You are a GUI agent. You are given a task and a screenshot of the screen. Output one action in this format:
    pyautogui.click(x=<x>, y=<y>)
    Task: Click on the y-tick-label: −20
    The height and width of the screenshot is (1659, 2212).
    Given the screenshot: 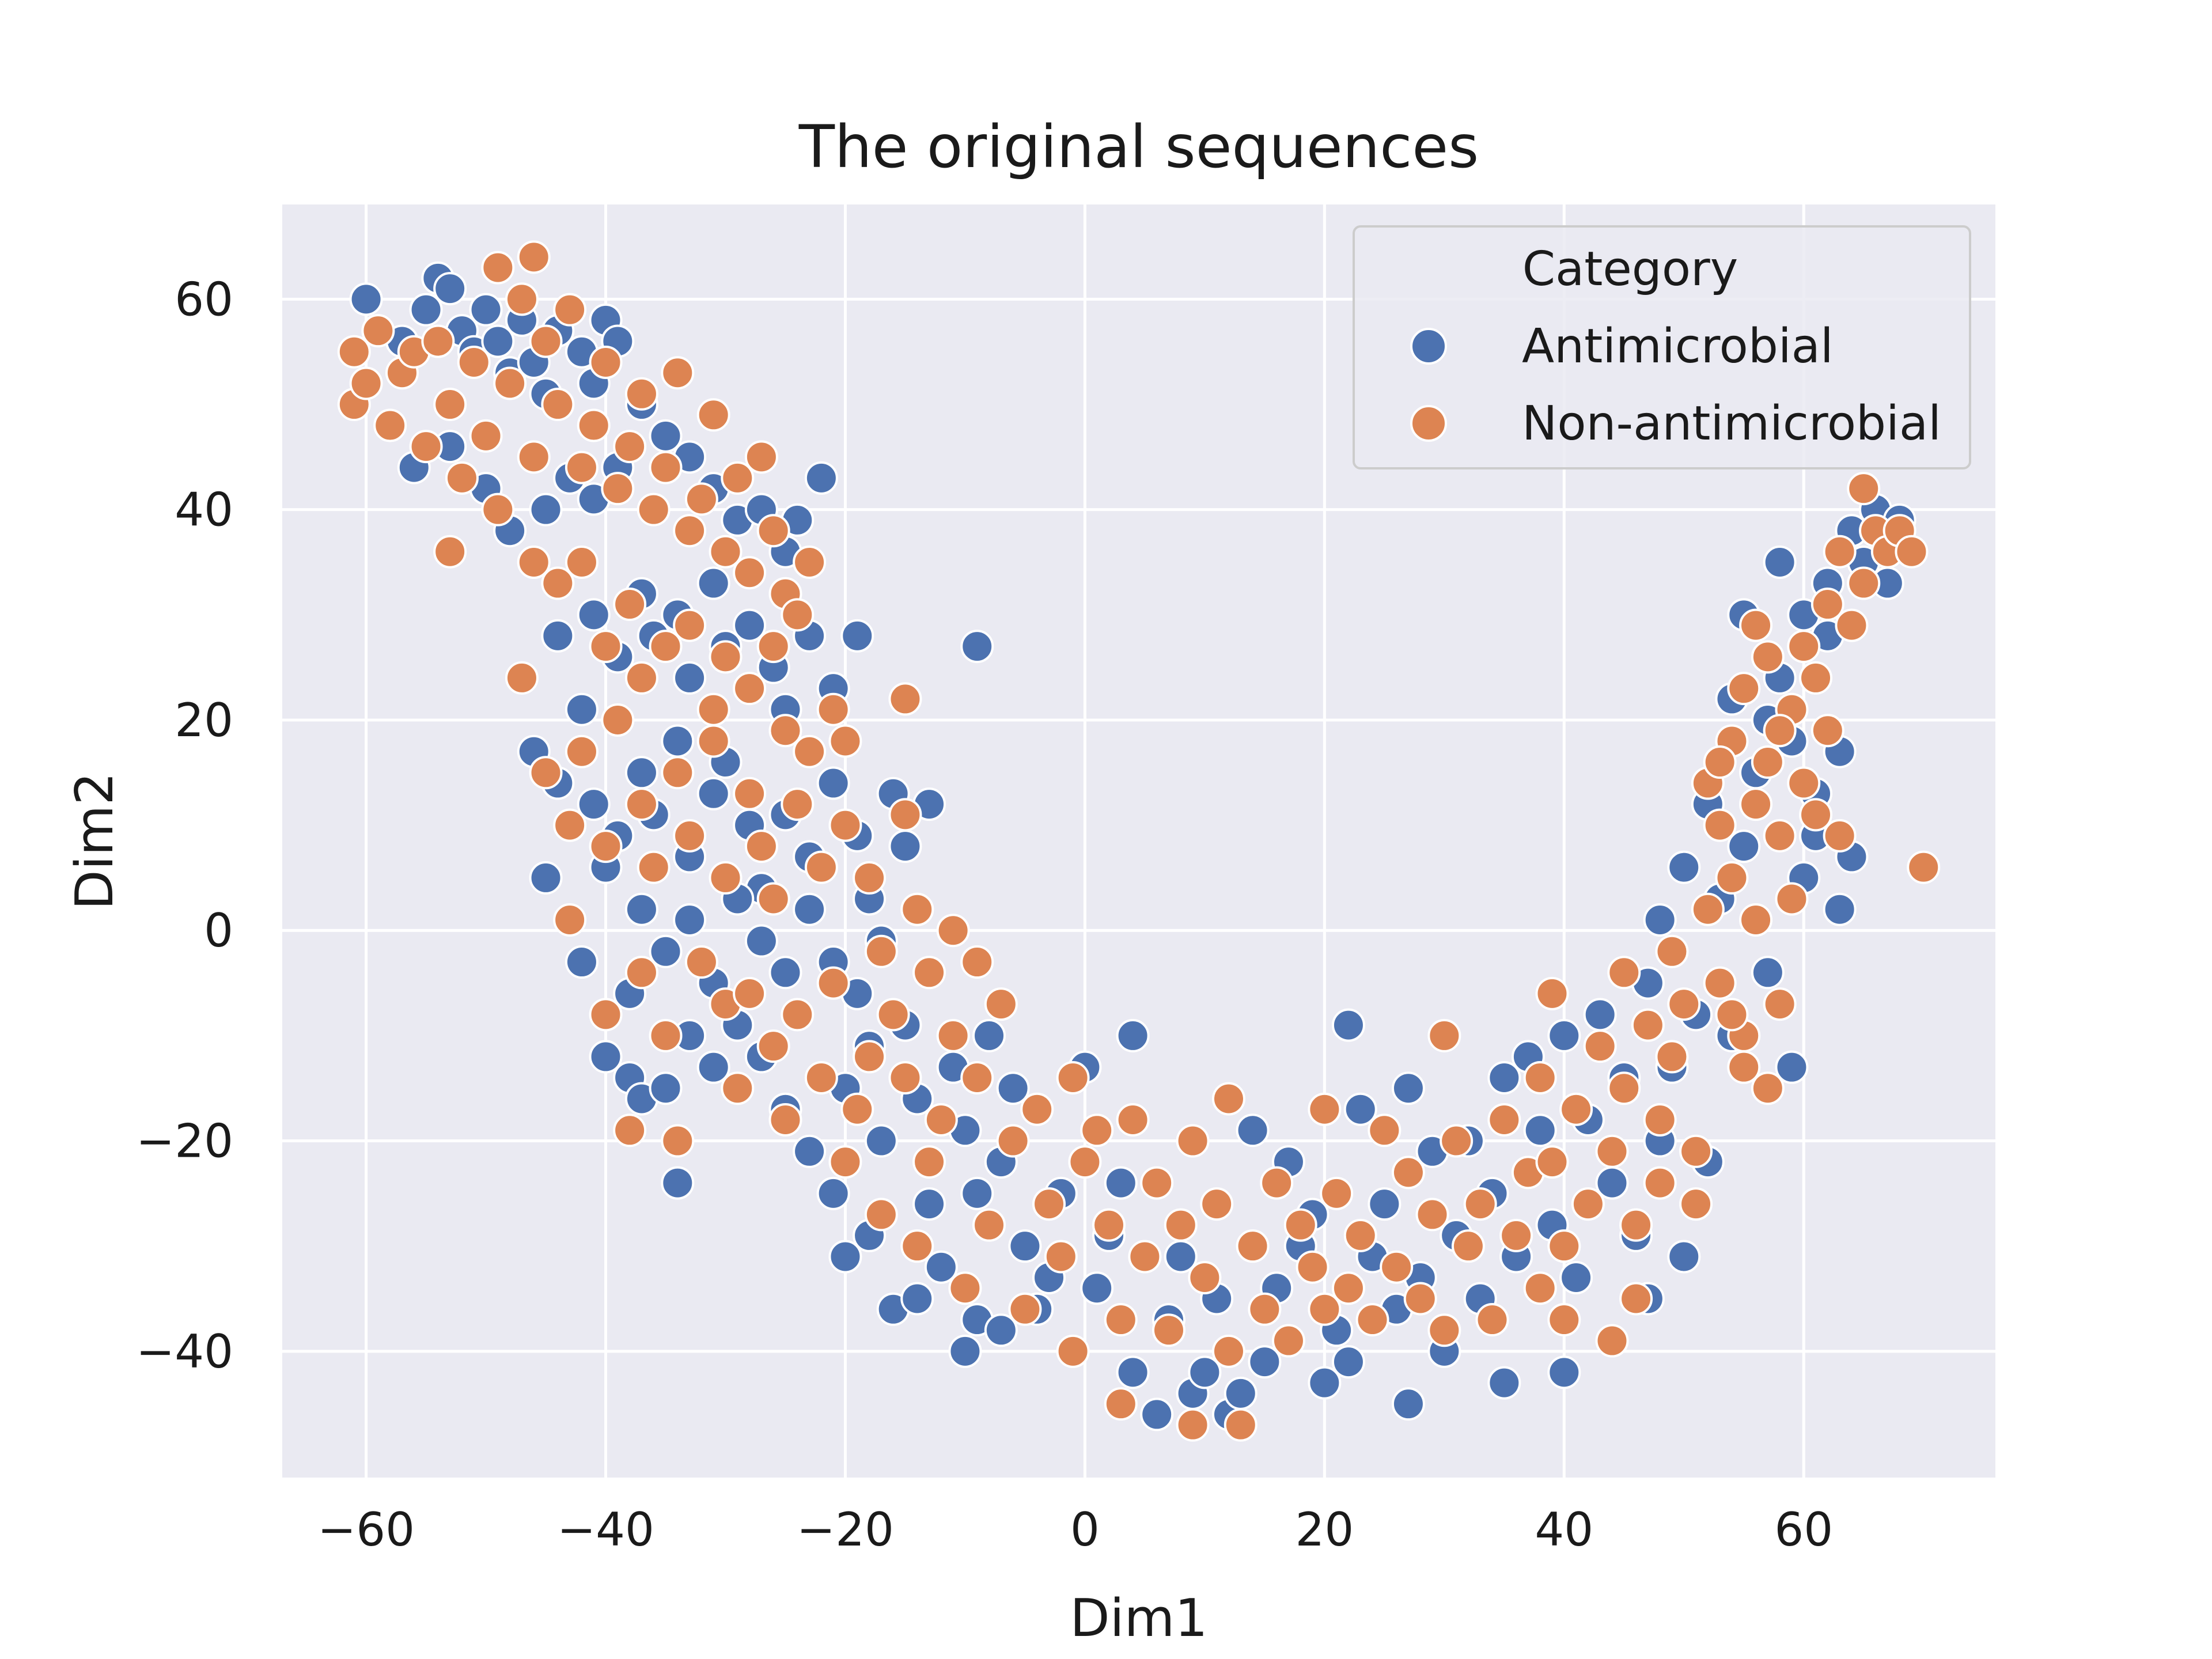 What is the action you would take?
    pyautogui.click(x=184, y=1141)
    